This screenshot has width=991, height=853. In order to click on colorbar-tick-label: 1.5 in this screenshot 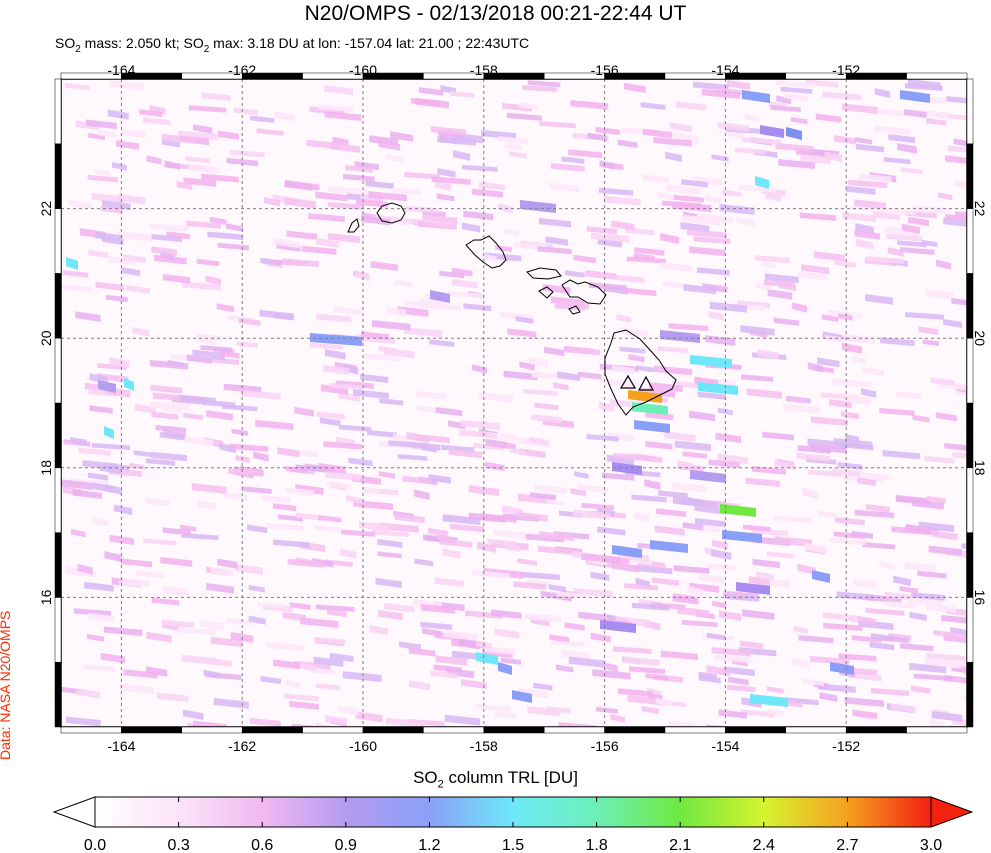, I will do `click(513, 845)`.